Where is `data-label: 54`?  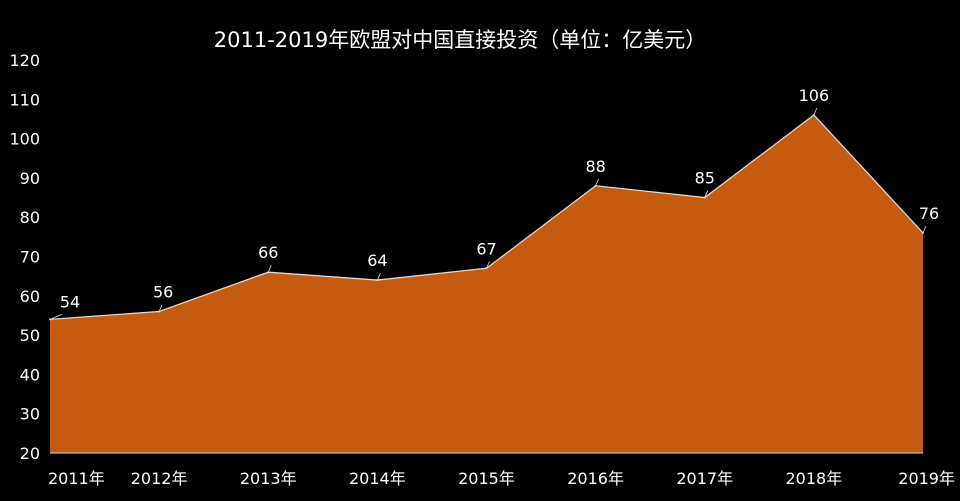
data-label: 54 is located at coordinates (70, 301).